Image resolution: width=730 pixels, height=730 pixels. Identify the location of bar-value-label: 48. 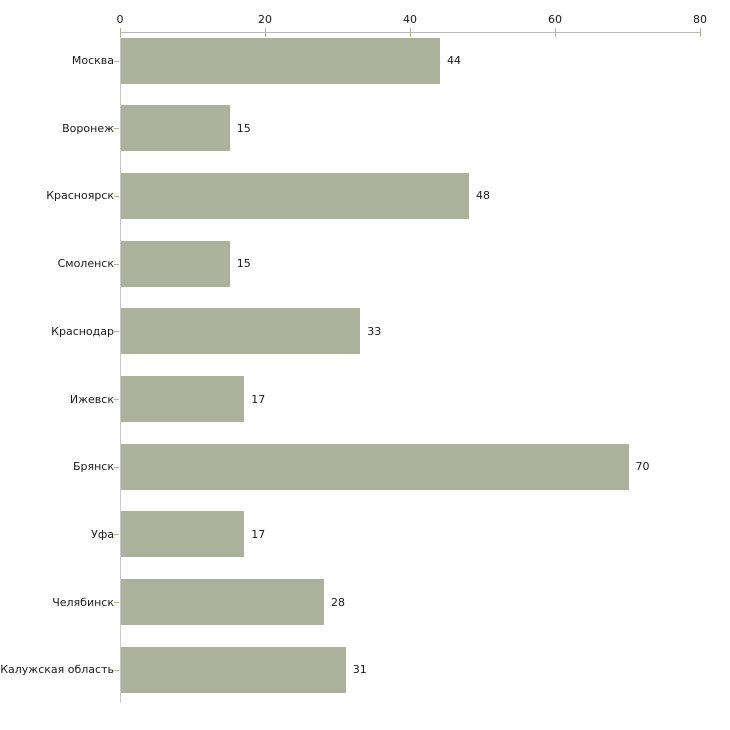
(483, 196).